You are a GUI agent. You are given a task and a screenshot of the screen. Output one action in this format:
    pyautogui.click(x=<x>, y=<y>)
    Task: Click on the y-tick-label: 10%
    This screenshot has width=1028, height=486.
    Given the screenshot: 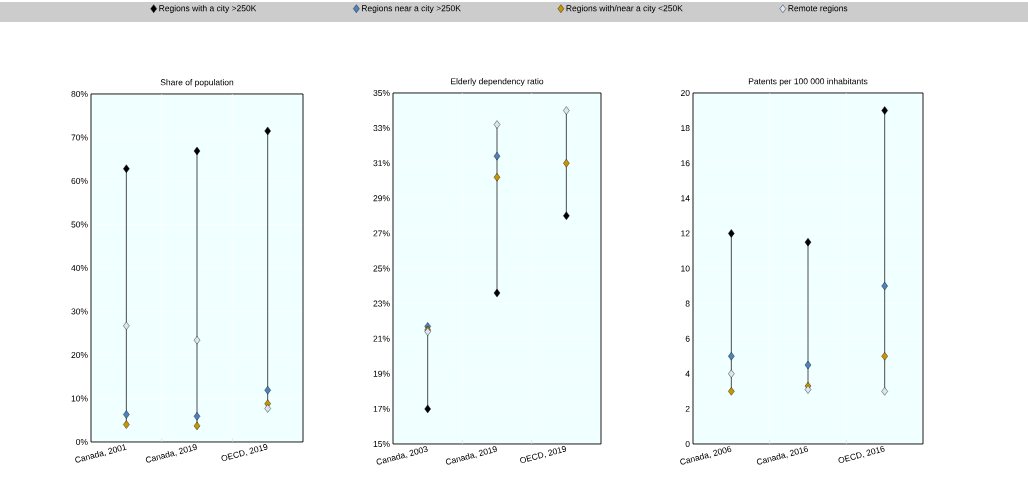 What is the action you would take?
    pyautogui.click(x=79, y=398)
    